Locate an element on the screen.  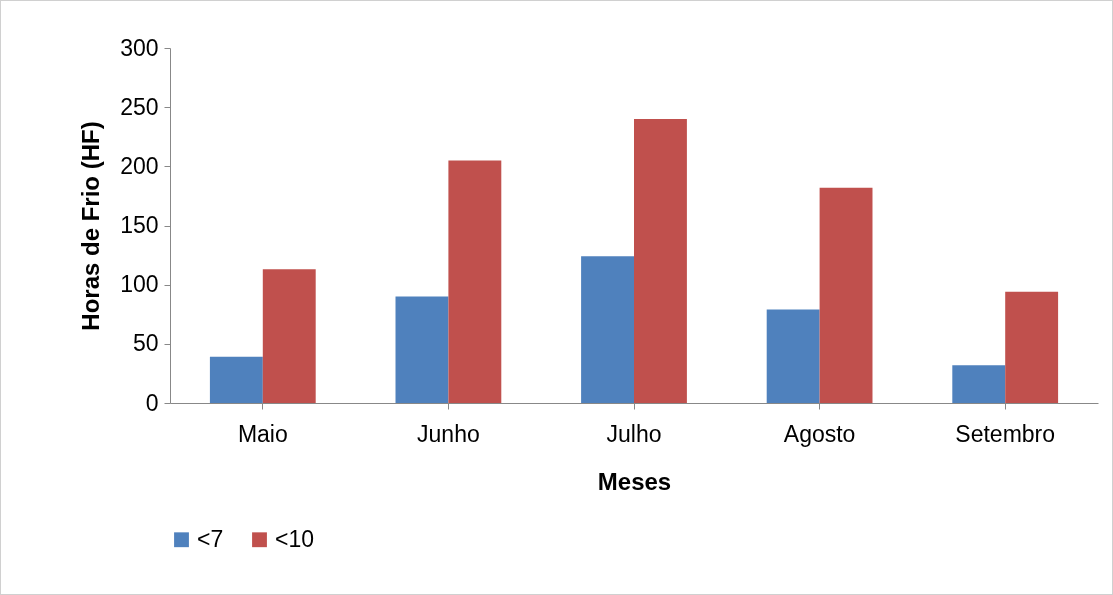
x-tick-label: Junho is located at coordinates (448, 433).